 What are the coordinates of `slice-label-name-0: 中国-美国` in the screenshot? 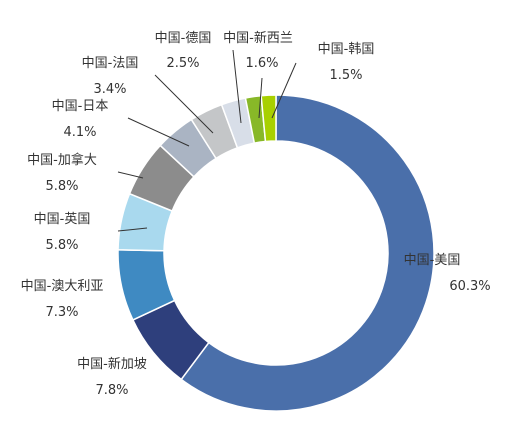 It's located at (432, 260).